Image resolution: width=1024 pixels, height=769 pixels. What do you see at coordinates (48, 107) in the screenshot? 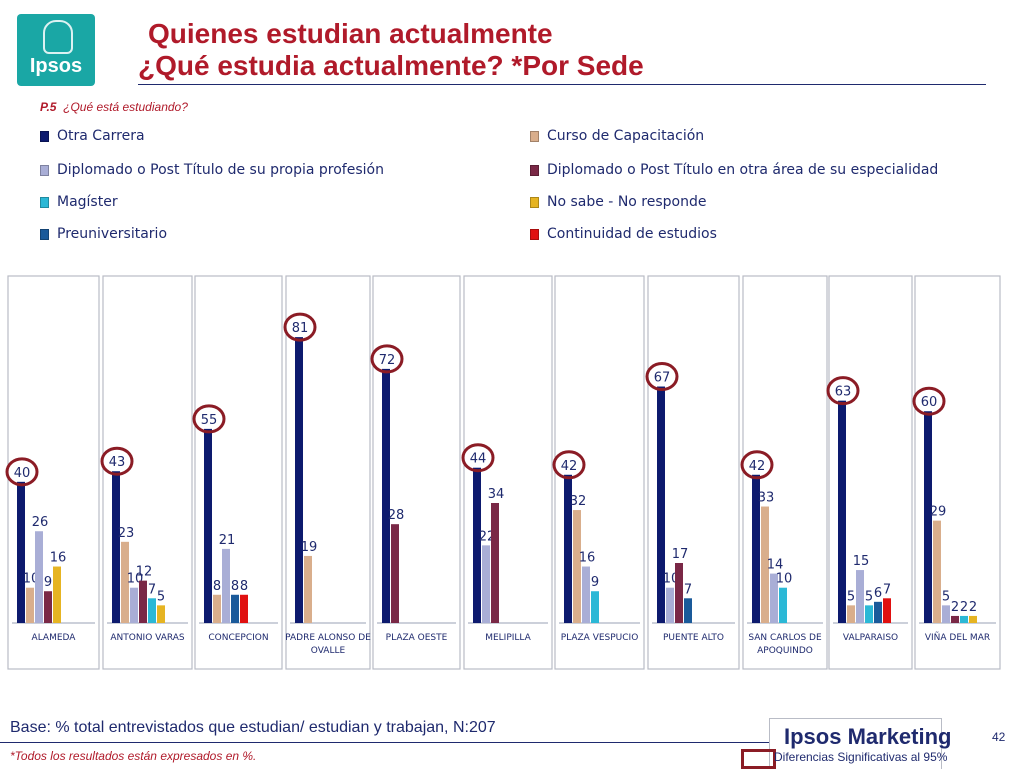
I see `question-code: P.5` at bounding box center [48, 107].